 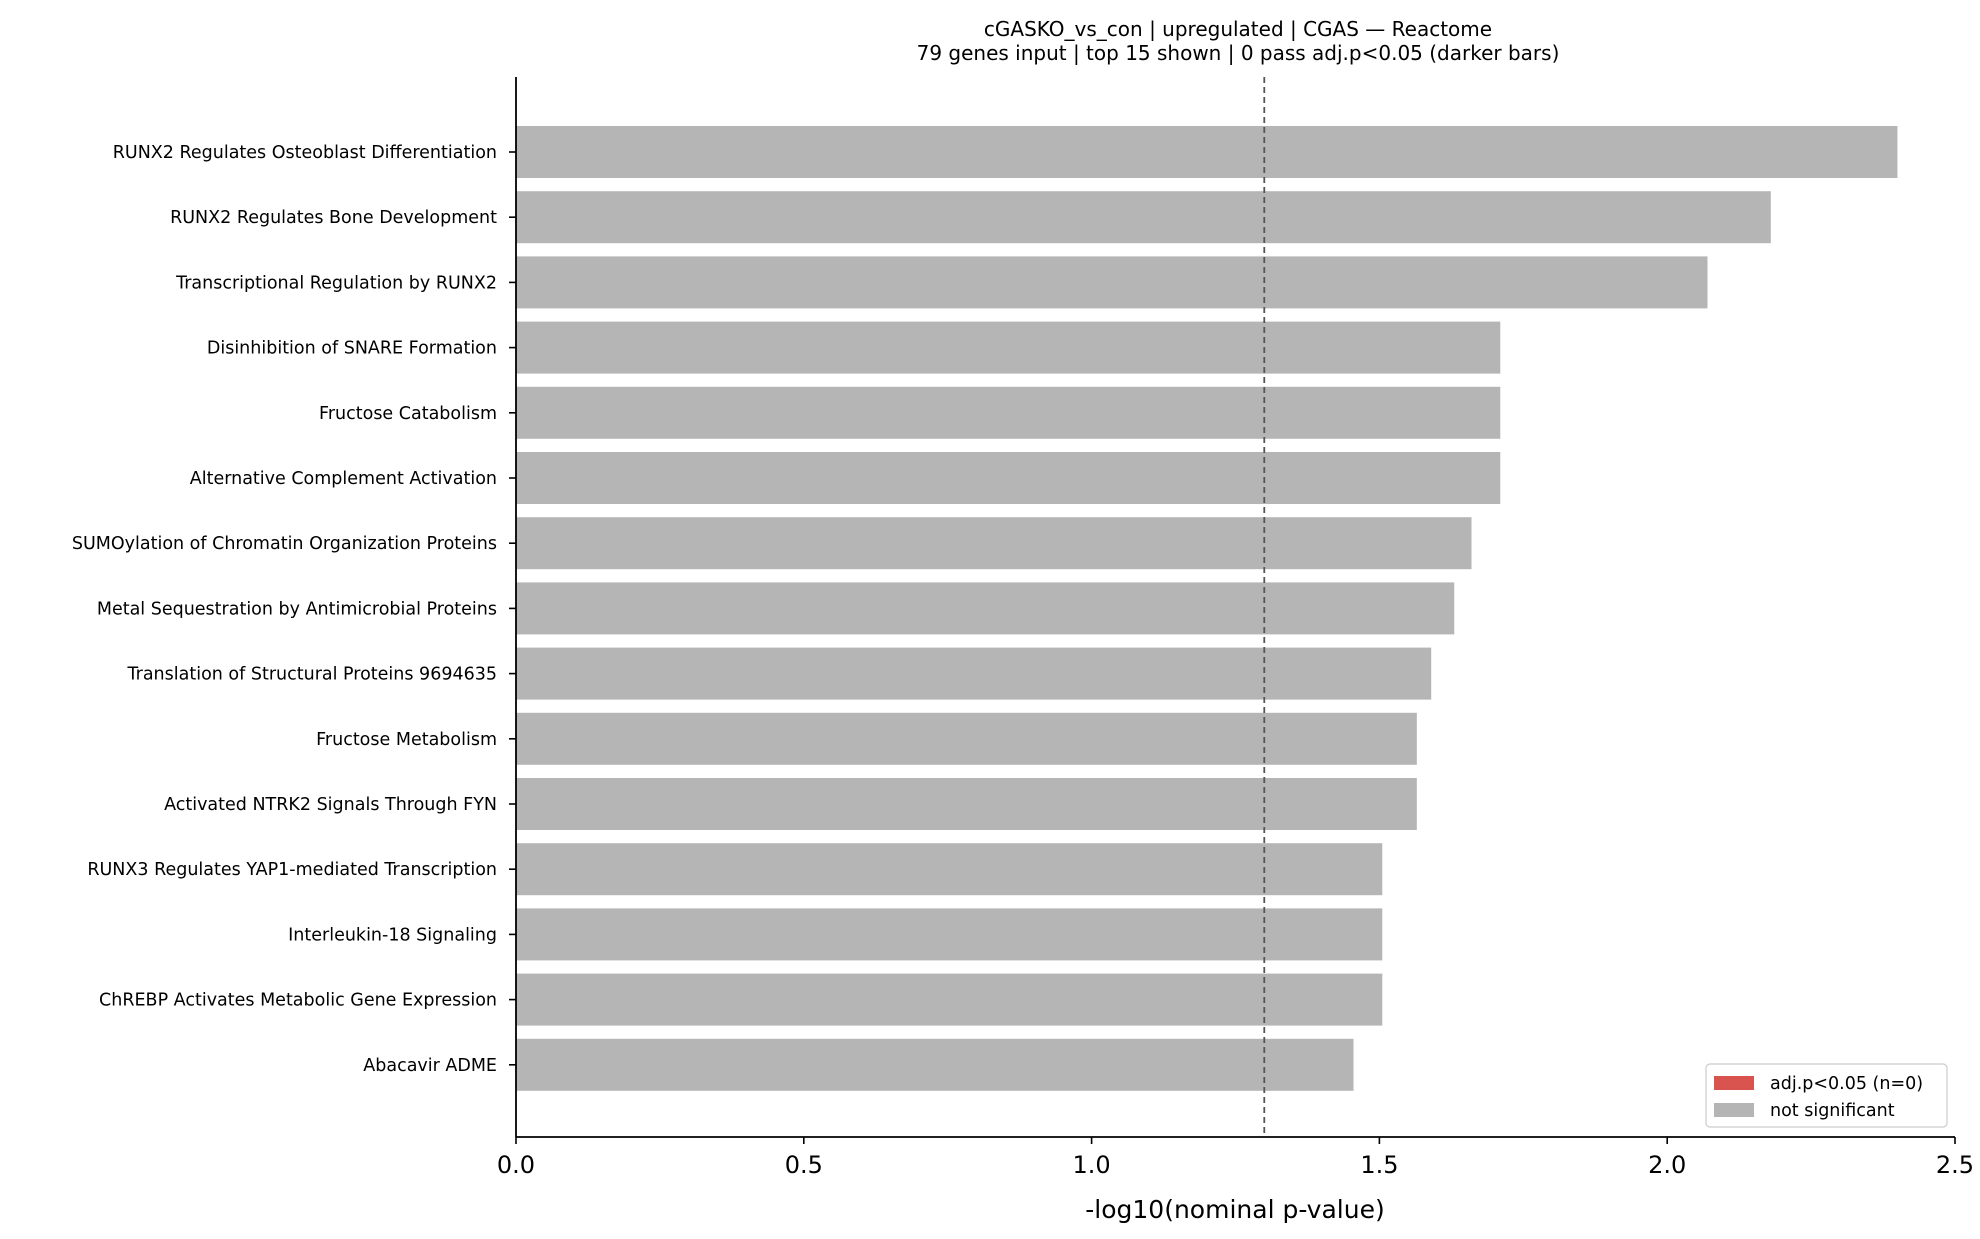 What do you see at coordinates (336, 283) in the screenshot?
I see `y-tick-label: Transcriptional Regulation by RUNX2` at bounding box center [336, 283].